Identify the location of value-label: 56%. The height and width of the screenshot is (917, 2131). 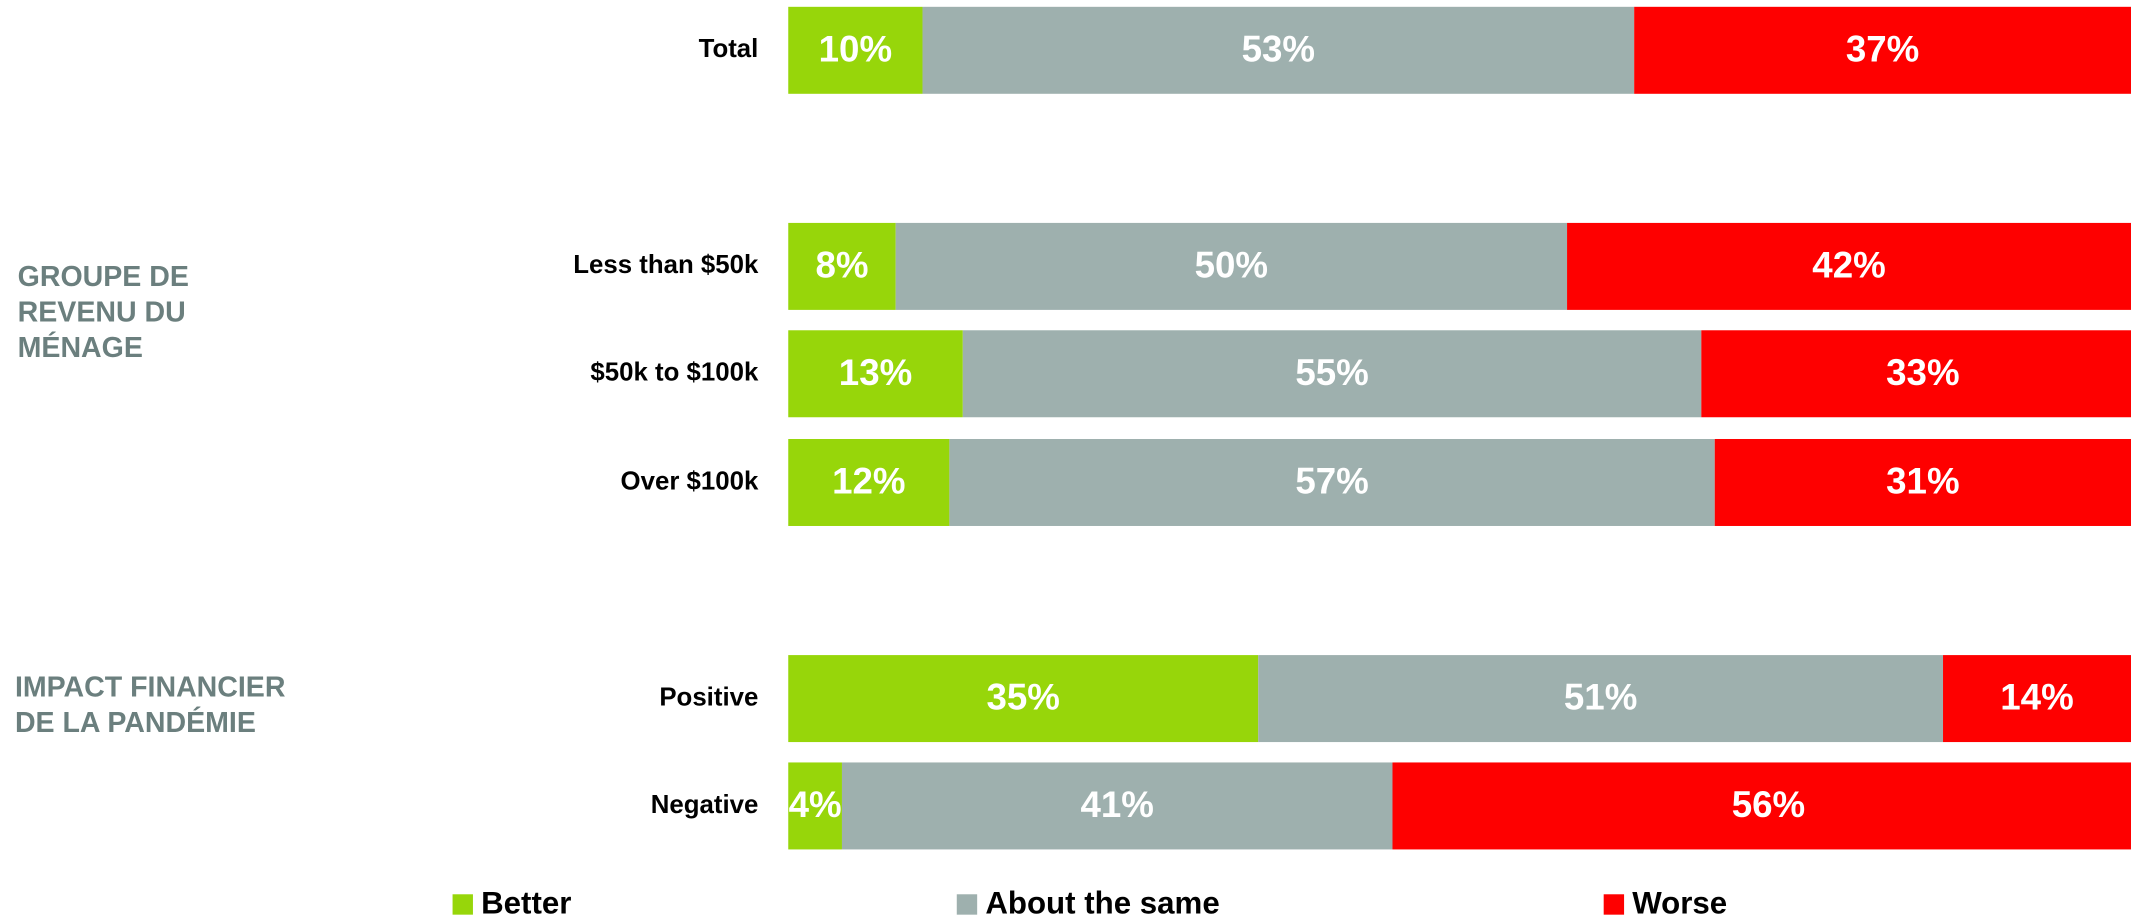
(1768, 804).